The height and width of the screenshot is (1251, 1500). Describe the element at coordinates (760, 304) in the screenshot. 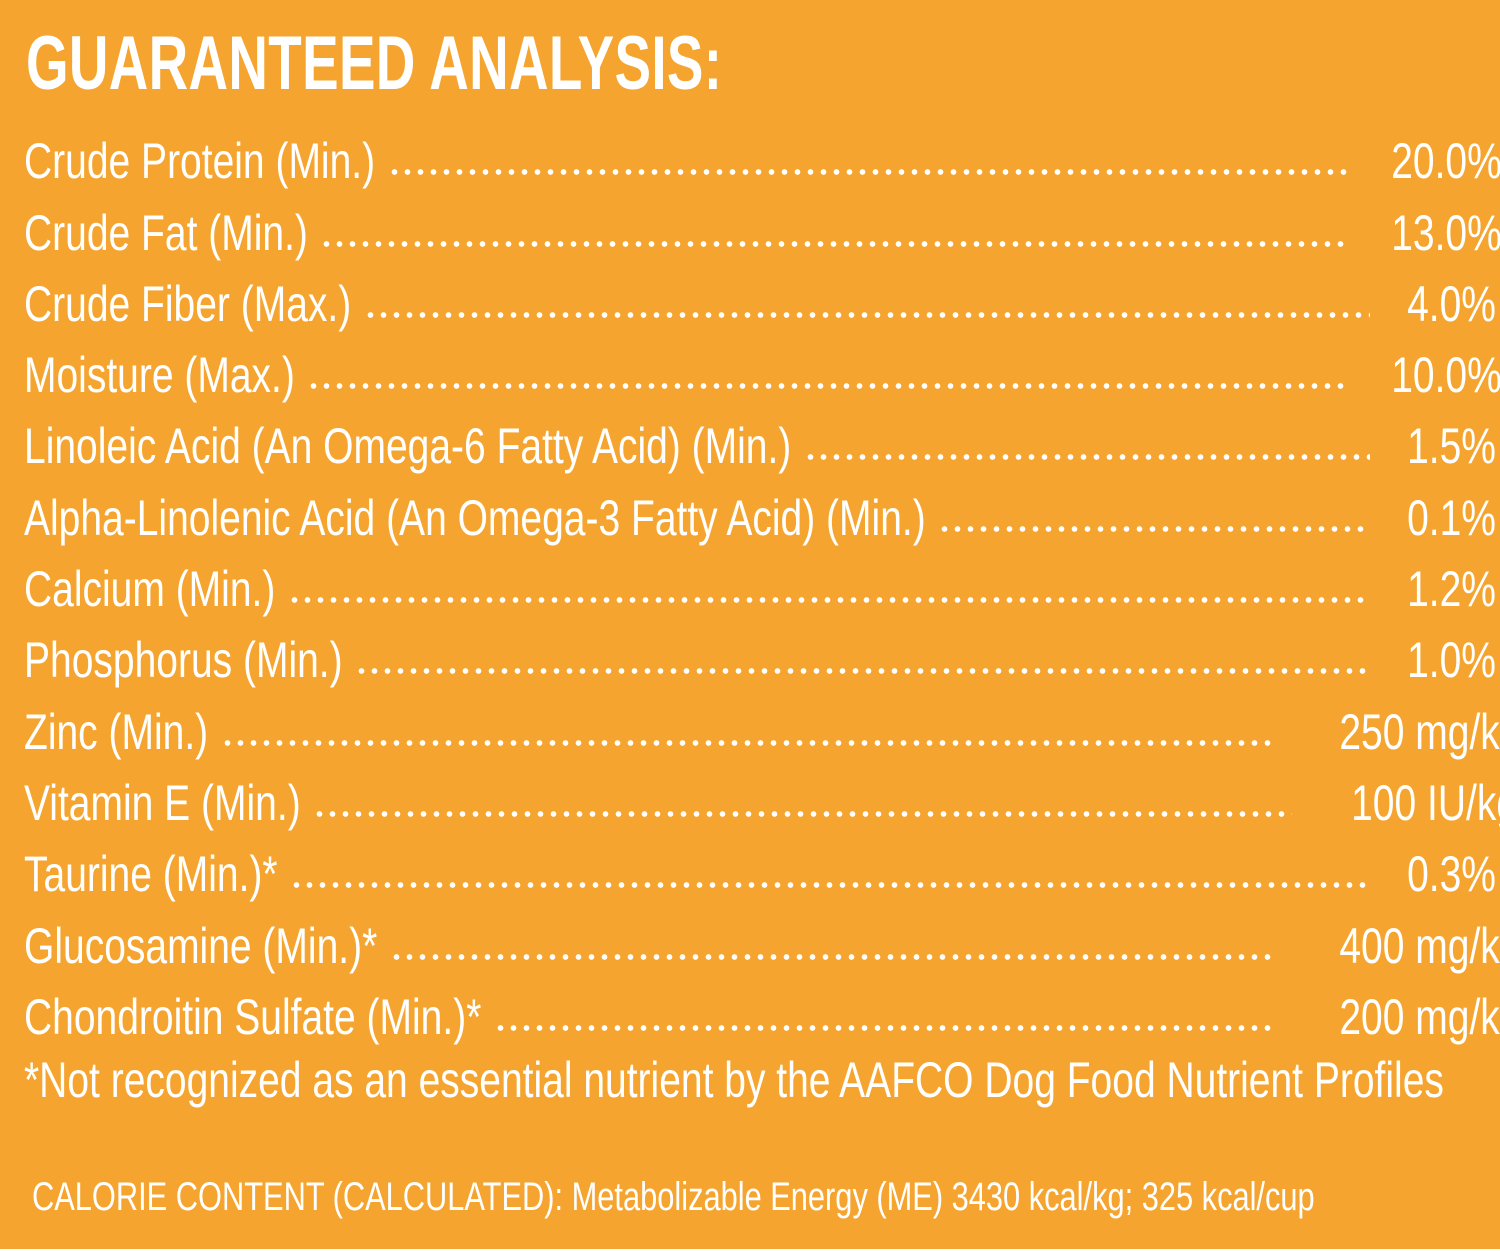

I see `nutrient-row: Crude Fiber (Max.) 4.0%` at that location.